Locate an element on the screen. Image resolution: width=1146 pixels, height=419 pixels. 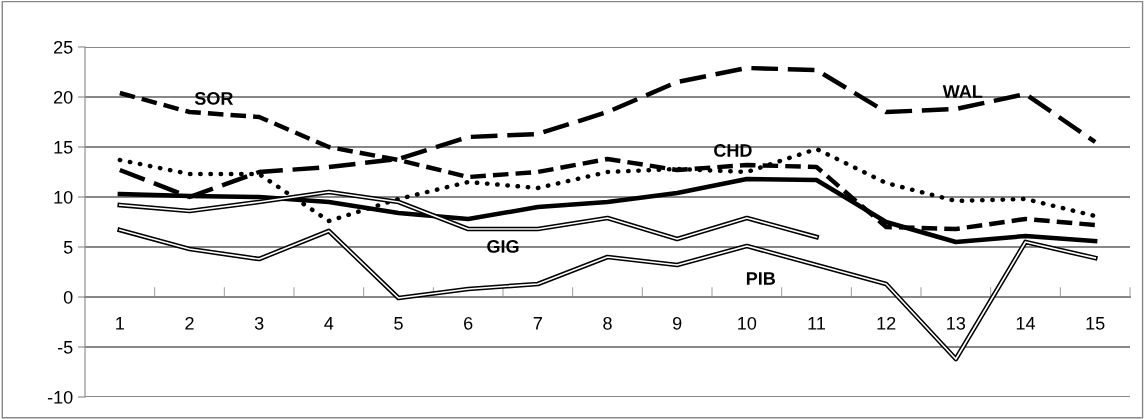
x-tick-label: 15 is located at coordinates (1095, 323).